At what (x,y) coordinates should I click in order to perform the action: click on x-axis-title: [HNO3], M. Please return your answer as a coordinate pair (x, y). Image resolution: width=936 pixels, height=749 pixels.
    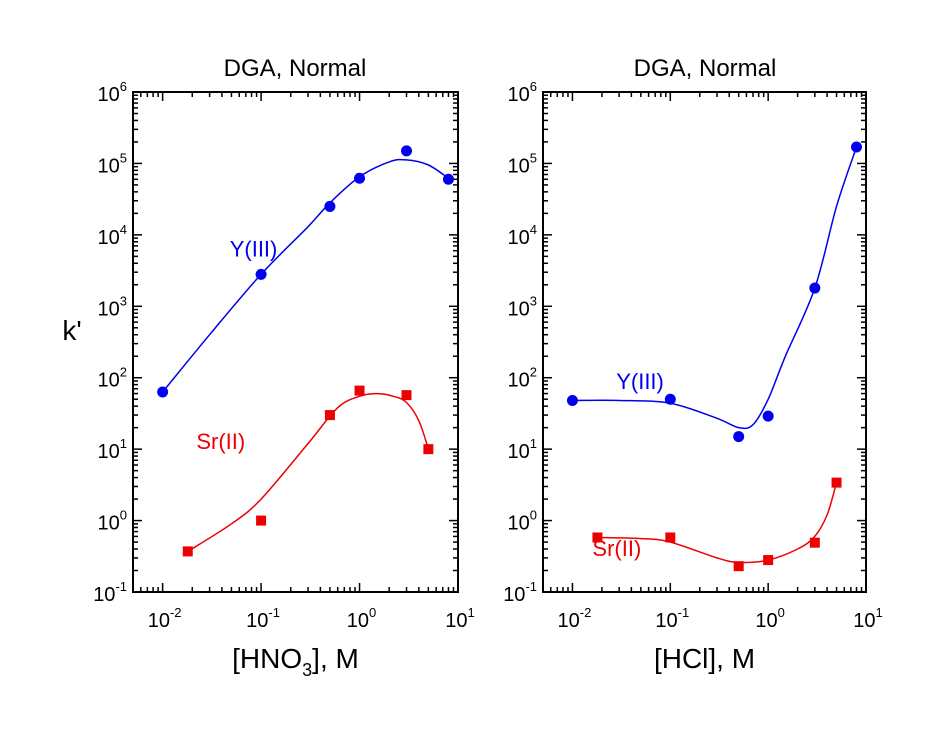
    Looking at the image, I should click on (295, 661).